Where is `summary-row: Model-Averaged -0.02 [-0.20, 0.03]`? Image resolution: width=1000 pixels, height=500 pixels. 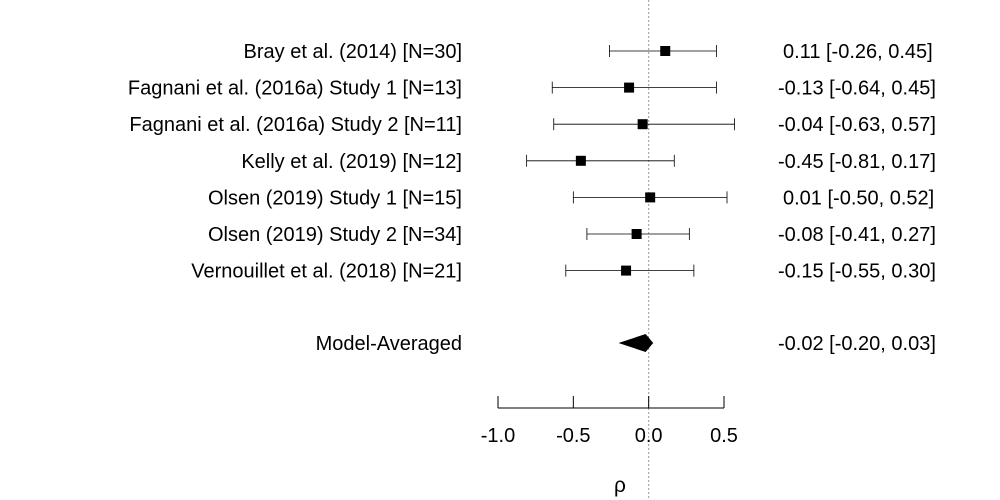 summary-row: Model-Averaged -0.02 [-0.20, 0.03] is located at coordinates (626, 344).